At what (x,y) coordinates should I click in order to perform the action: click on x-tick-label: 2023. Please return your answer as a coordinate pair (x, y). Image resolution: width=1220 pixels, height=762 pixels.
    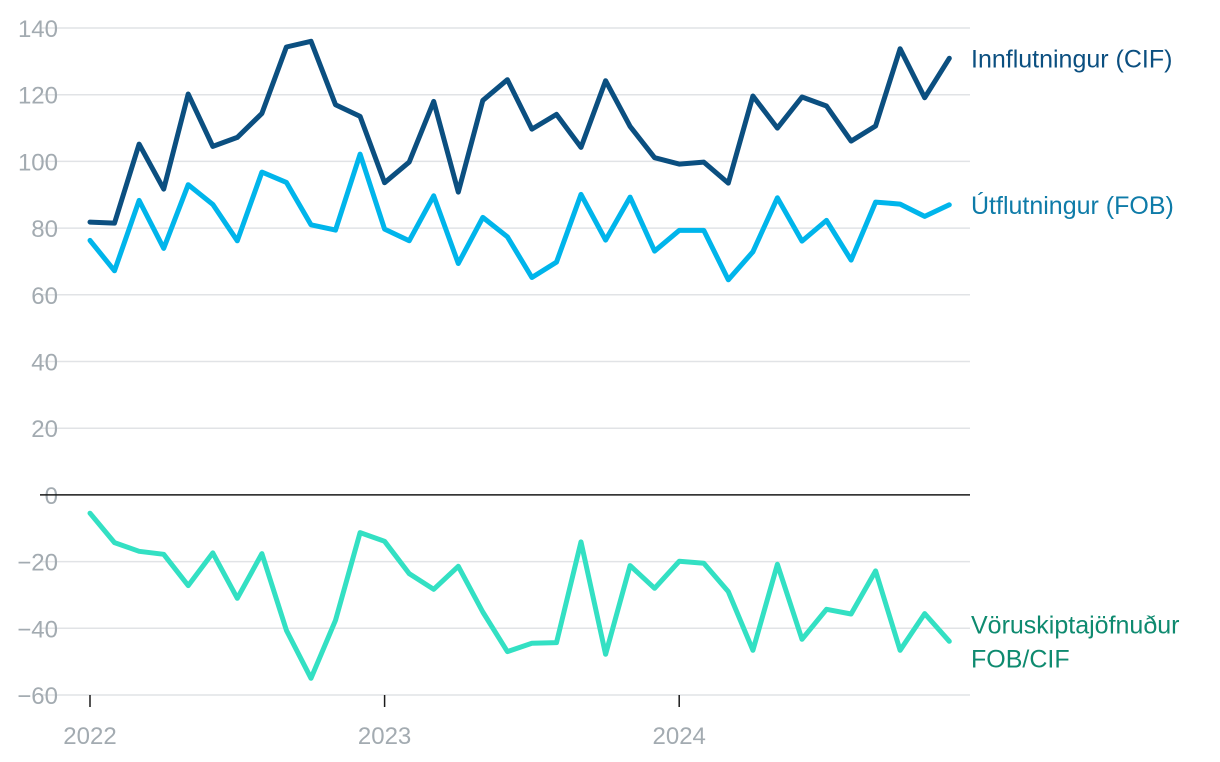
    Looking at the image, I should click on (384, 736).